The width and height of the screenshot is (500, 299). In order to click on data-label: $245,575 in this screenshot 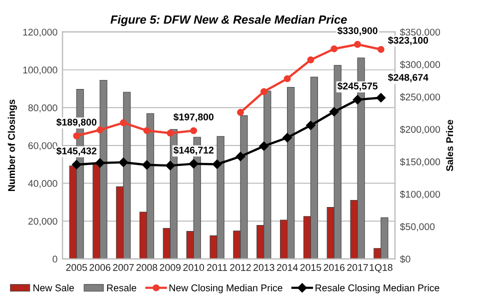, I will do `click(357, 86)`.